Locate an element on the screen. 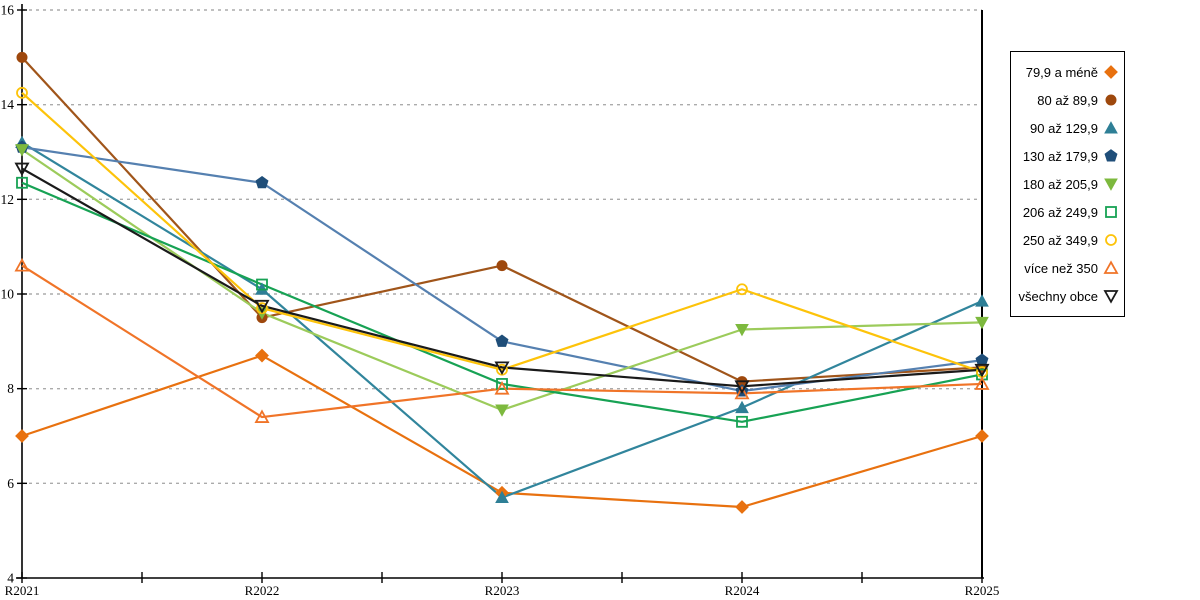 This screenshot has height=600, width=1200. legend-item: 206 až 249,9 is located at coordinates (1066, 212).